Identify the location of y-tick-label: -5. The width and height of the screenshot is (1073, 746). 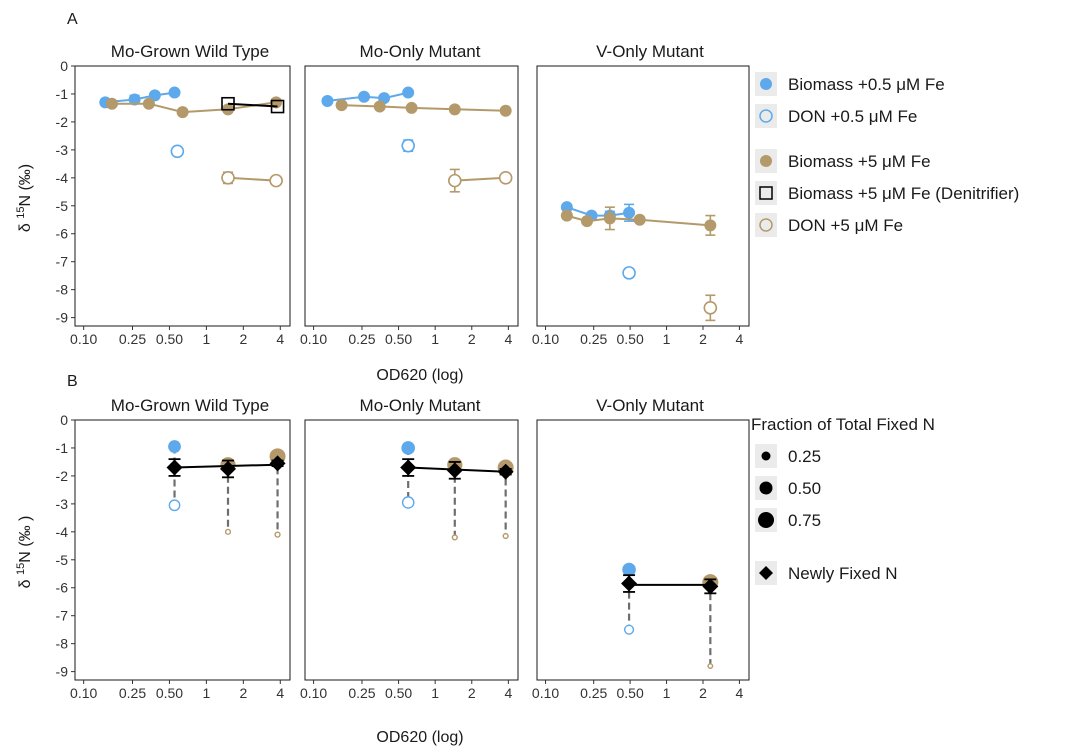
(62, 560).